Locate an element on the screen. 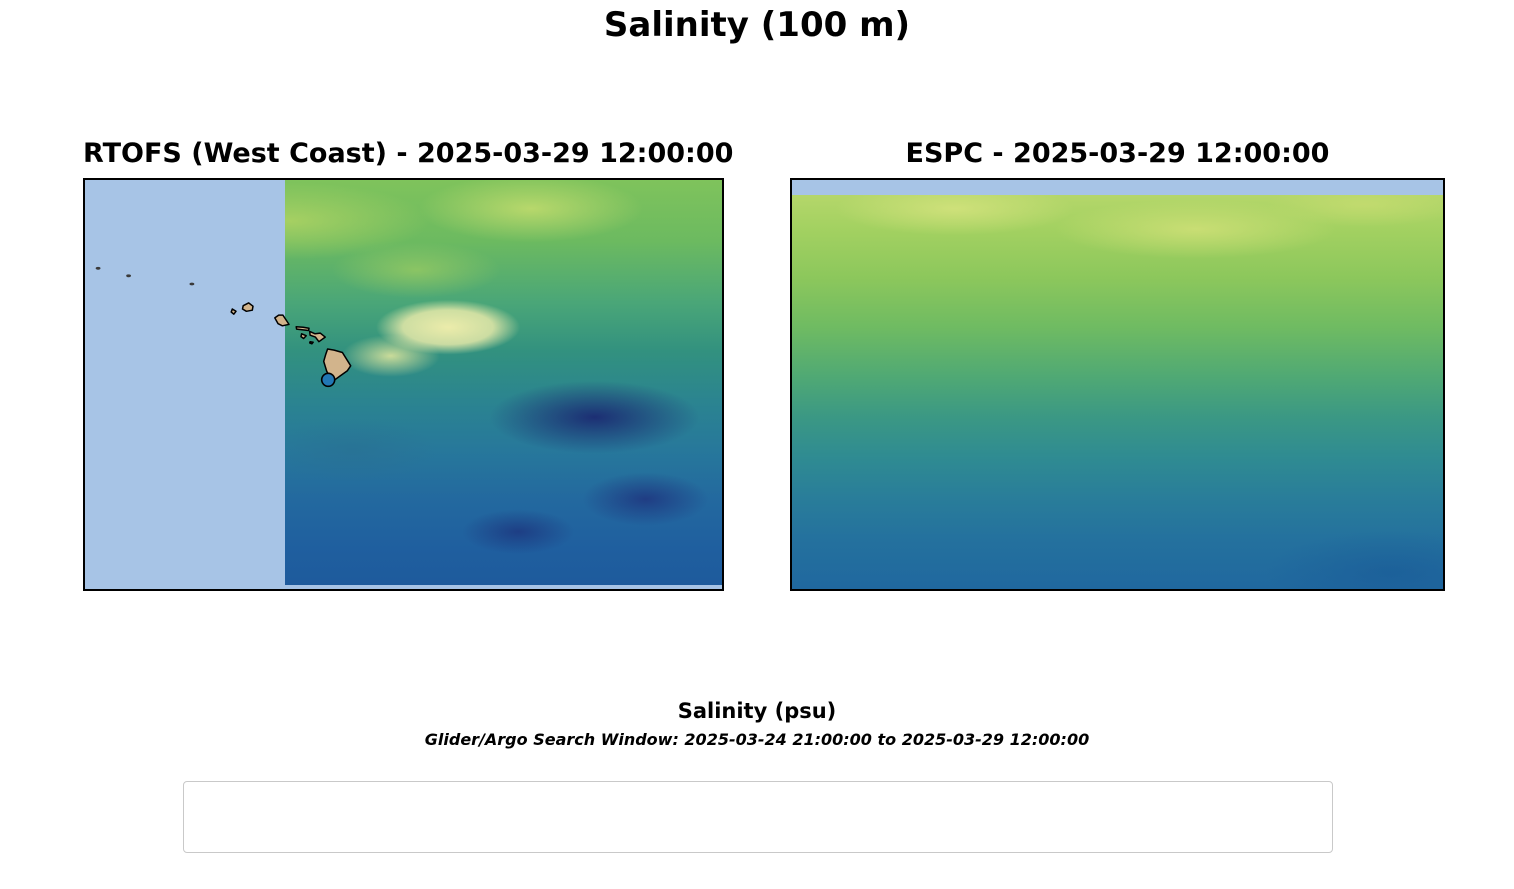 The width and height of the screenshot is (1514, 889). figure-title: Salinity (100 m) is located at coordinates (757, 25).